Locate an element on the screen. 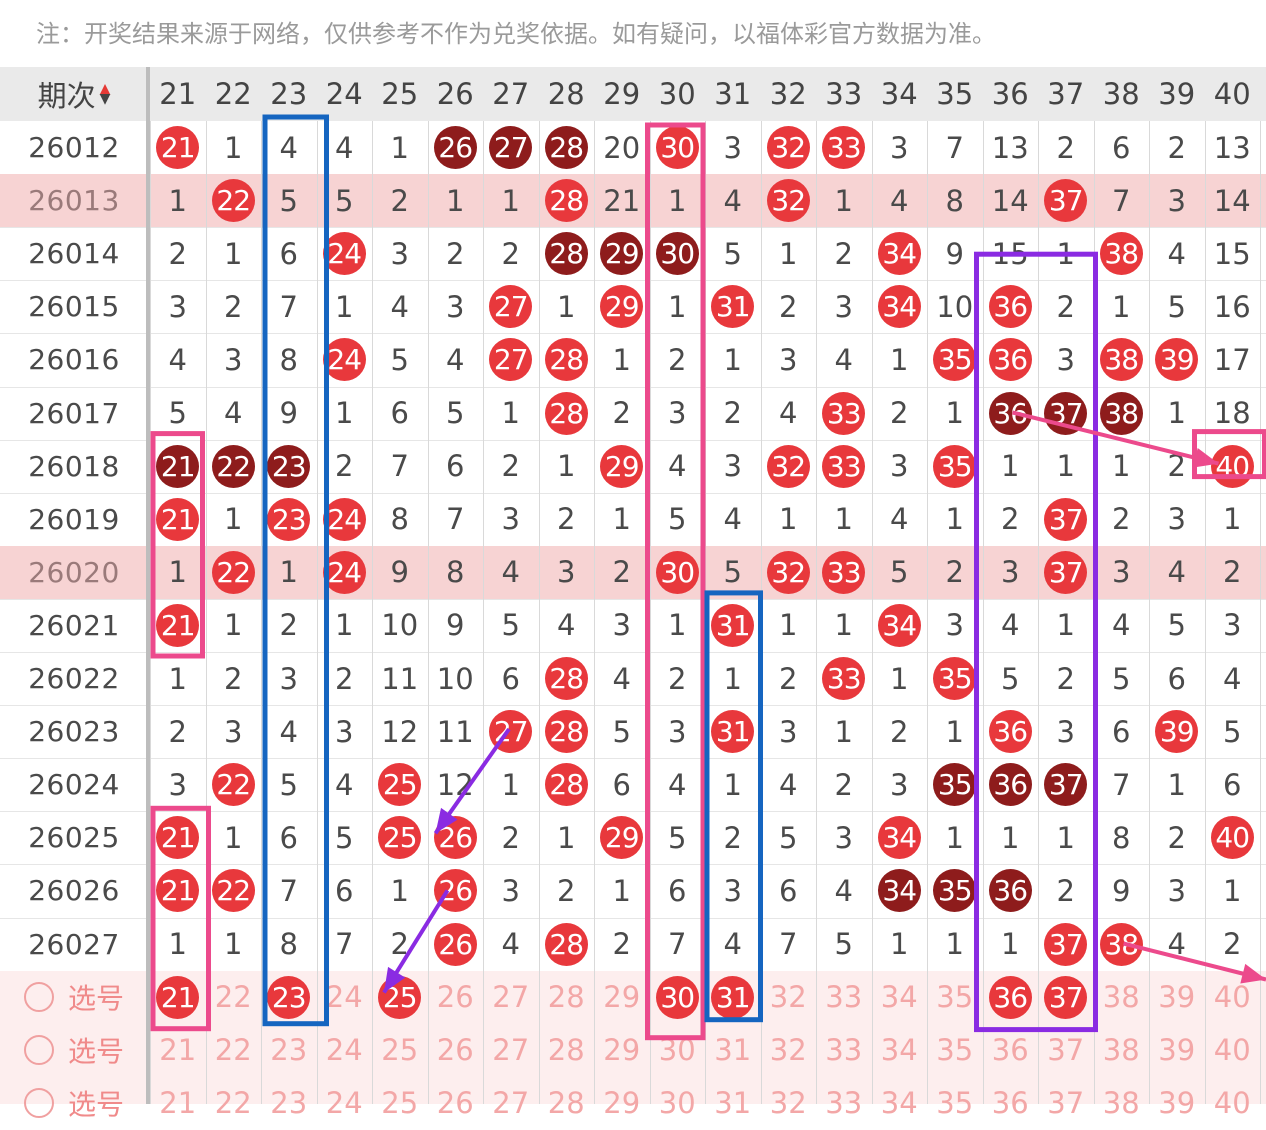 The width and height of the screenshot is (1266, 1130). table-cell: 29 is located at coordinates (622, 837).